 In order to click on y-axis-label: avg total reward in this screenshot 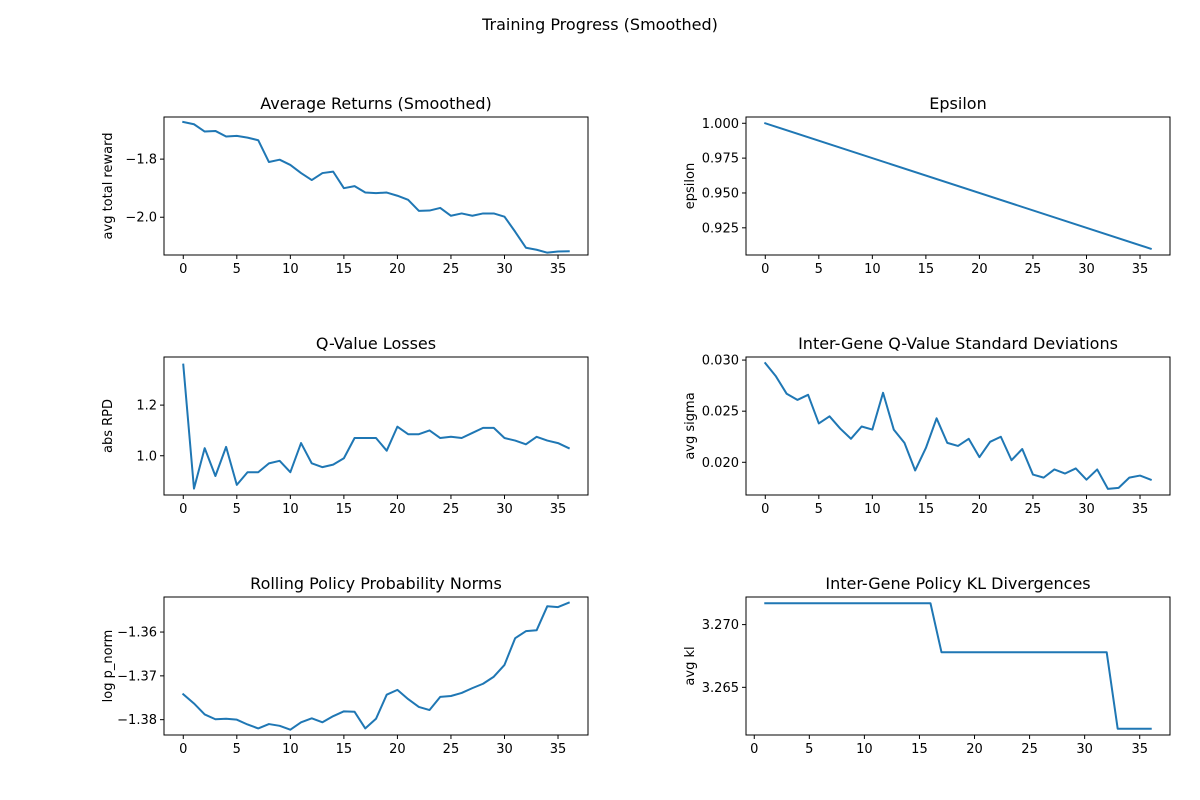, I will do `click(108, 186)`.